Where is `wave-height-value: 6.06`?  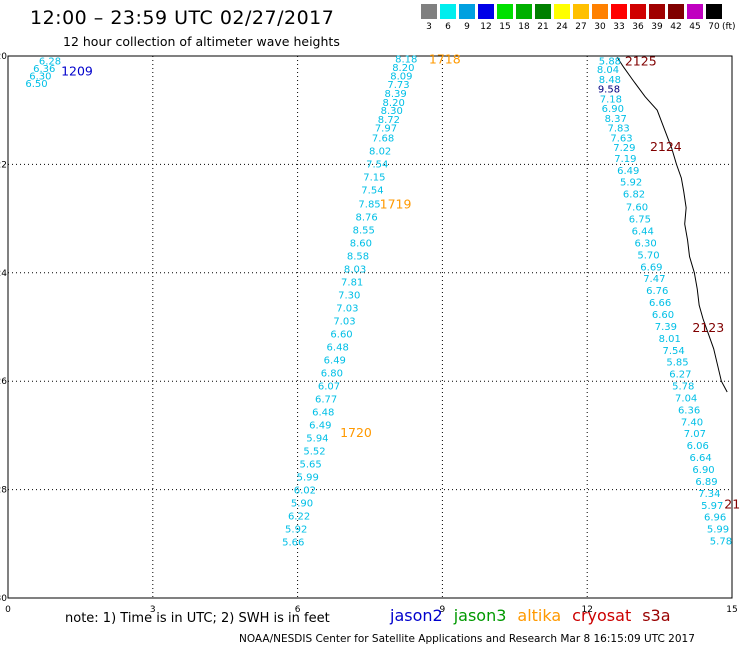 wave-height-value: 6.06 is located at coordinates (698, 446).